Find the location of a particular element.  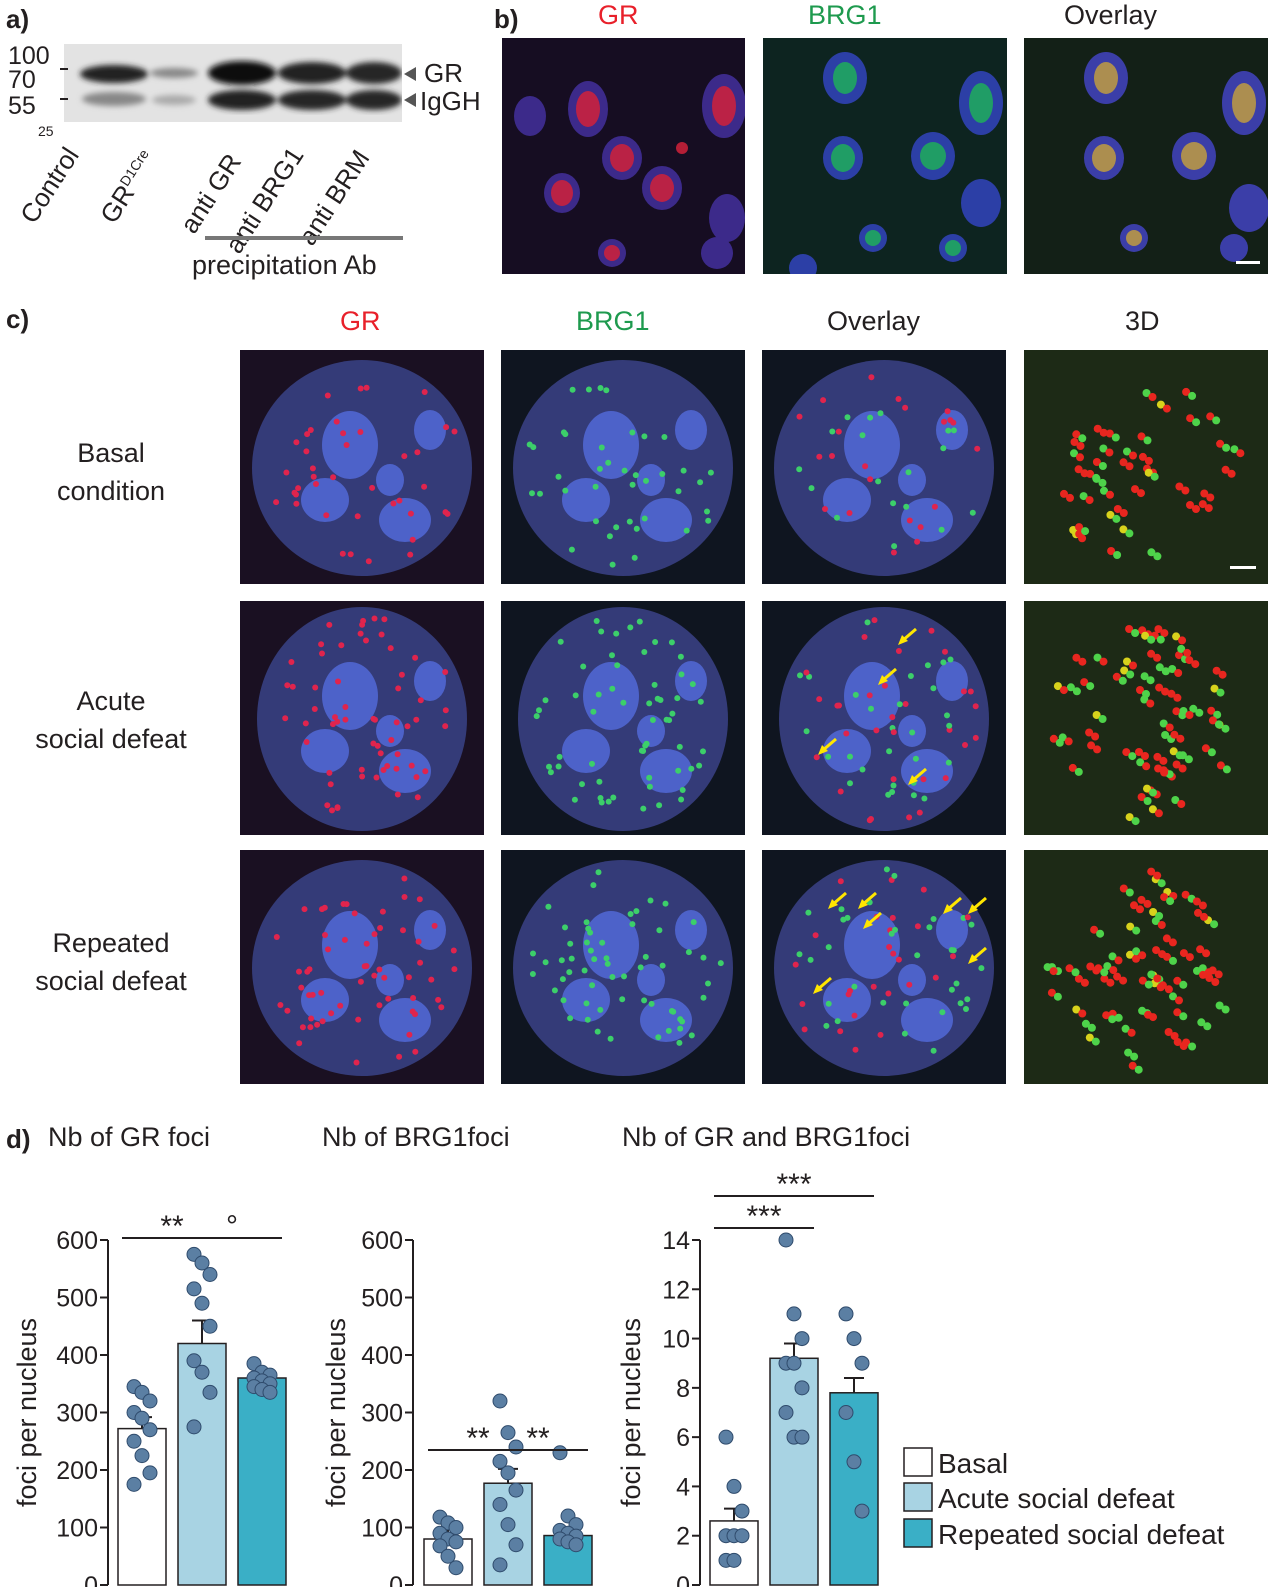

chart-2-y-tick-label: 500 is located at coordinates (382, 1299).